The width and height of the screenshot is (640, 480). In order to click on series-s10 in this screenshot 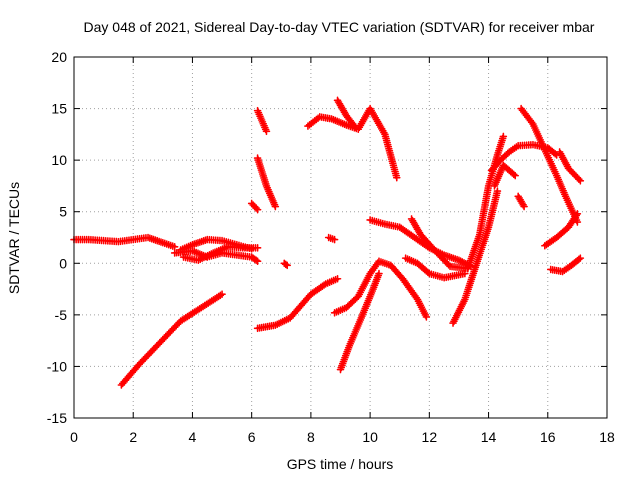, I will do `click(285, 264)`.